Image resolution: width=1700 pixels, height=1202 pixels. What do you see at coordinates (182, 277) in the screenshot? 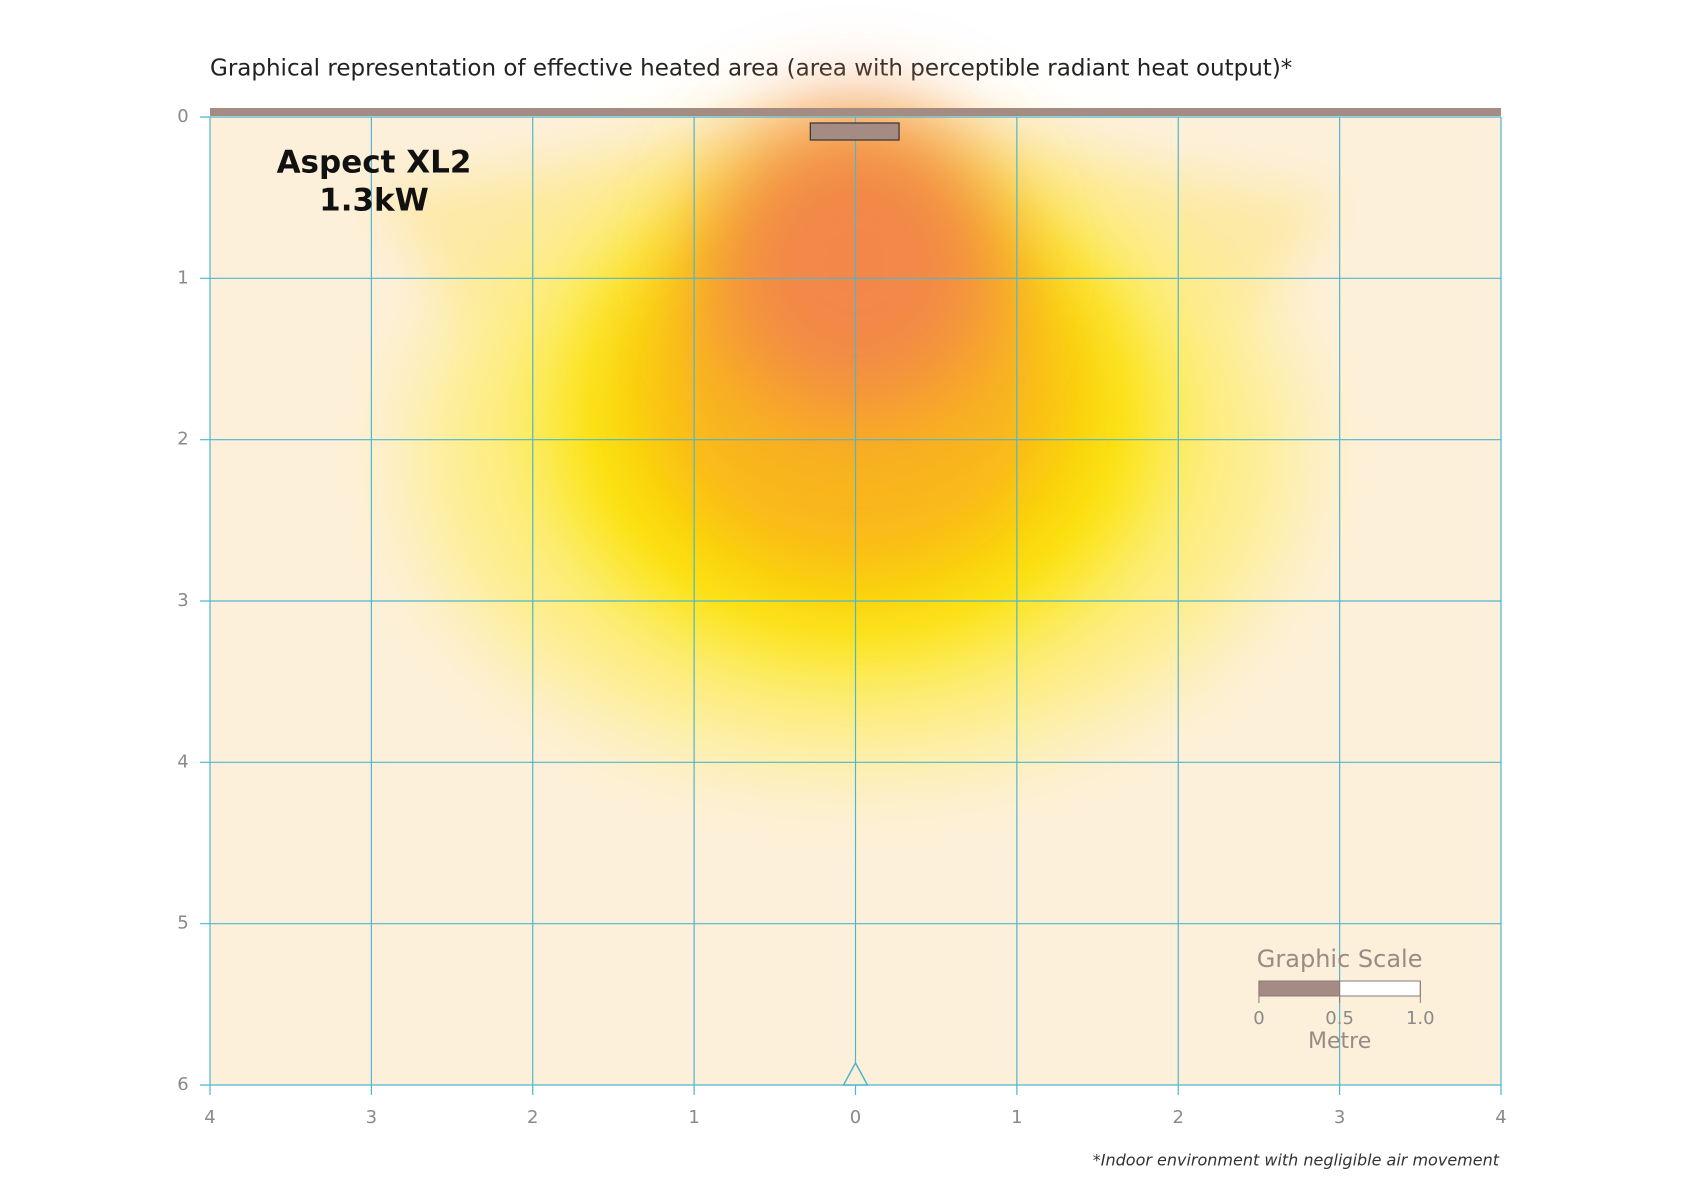
I see `y-tick-label: 1` at bounding box center [182, 277].